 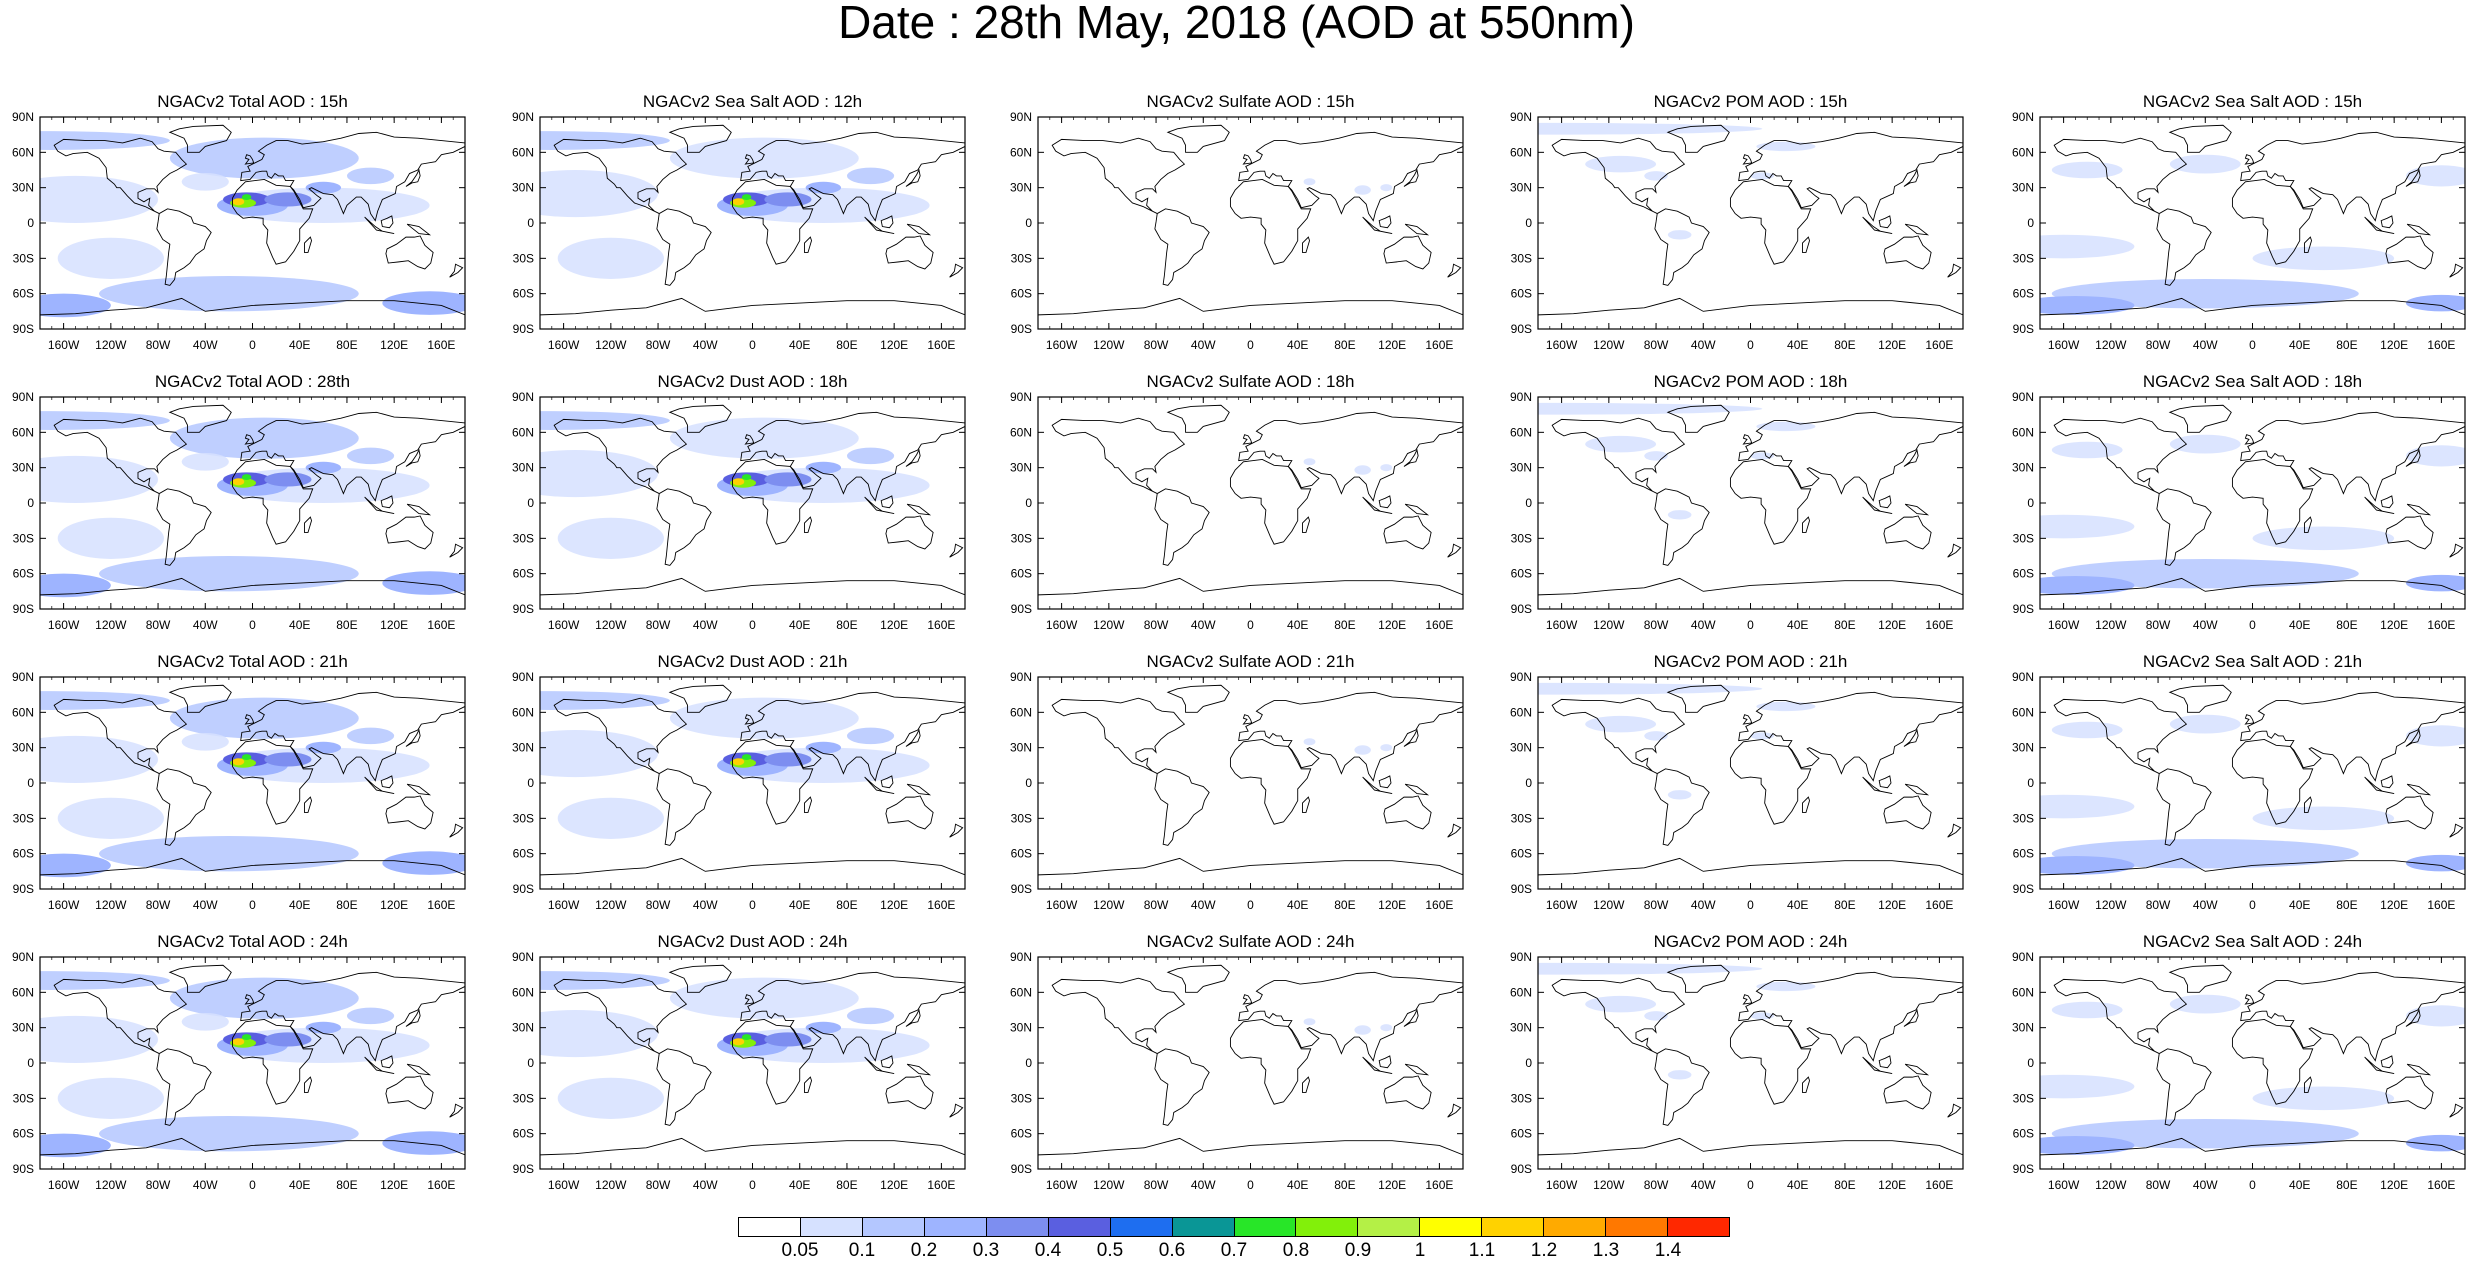 What do you see at coordinates (1805, 524) in the screenshot?
I see `coastline-madagascar` at bounding box center [1805, 524].